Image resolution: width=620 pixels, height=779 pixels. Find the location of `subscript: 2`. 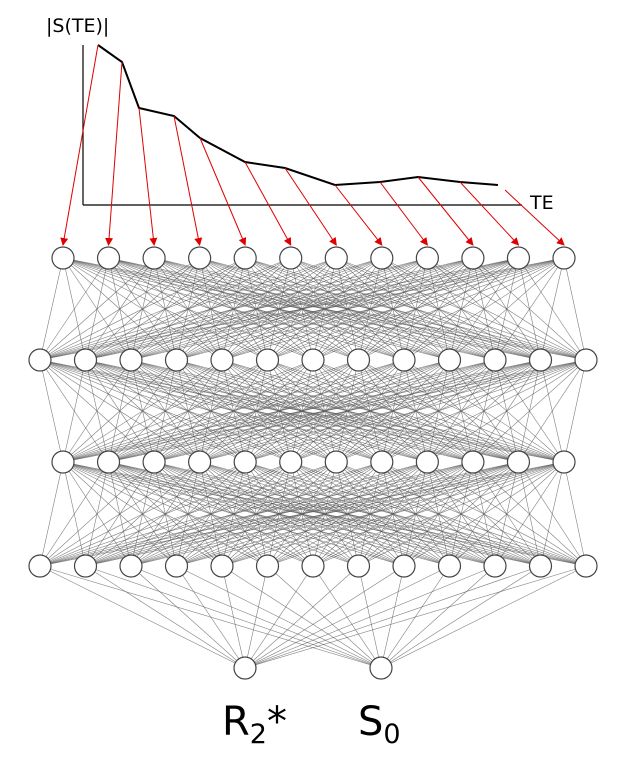

subscript: 2 is located at coordinates (258, 734).